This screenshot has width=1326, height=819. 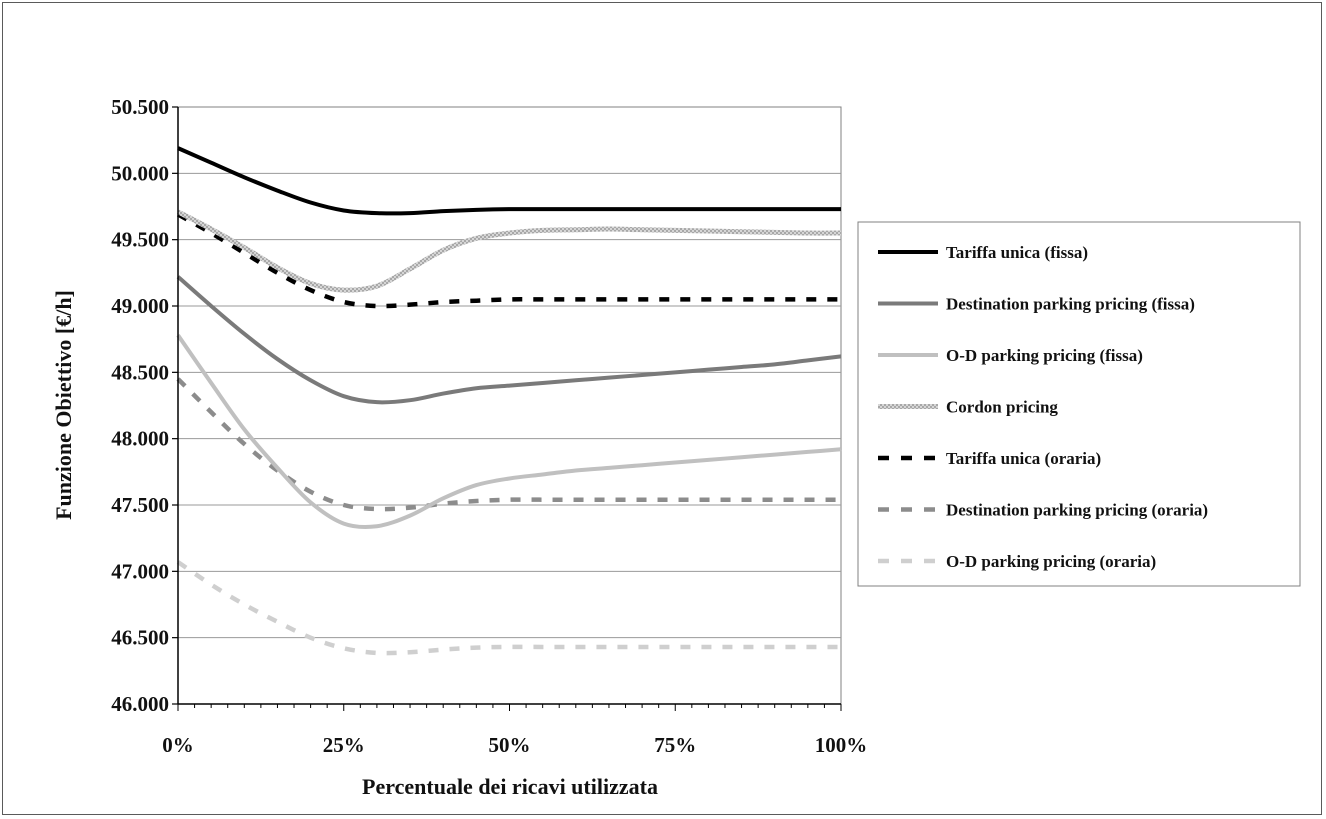 I want to click on x-tick-label: 0%, so click(x=178, y=745).